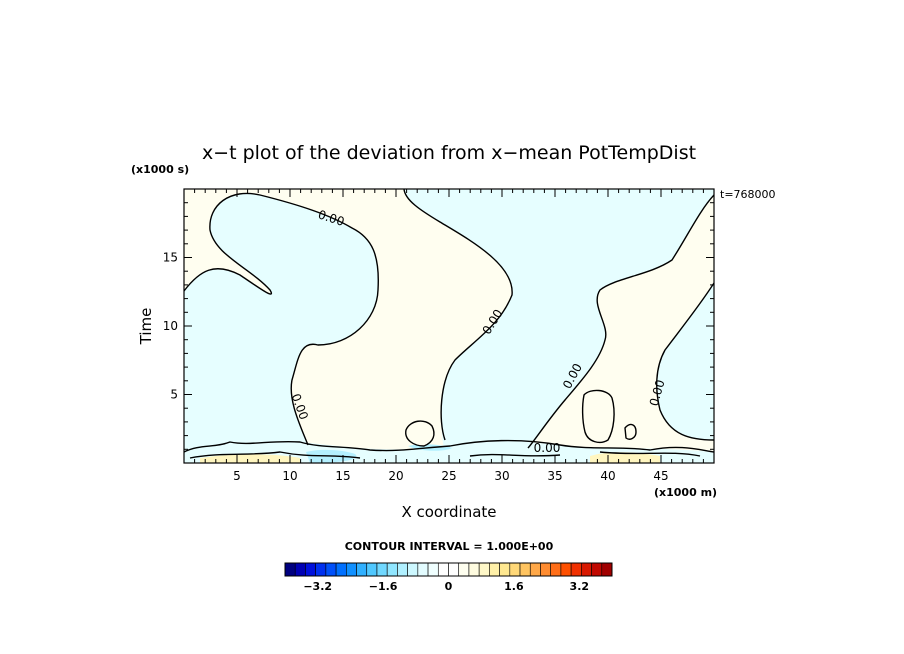 Image resolution: width=904 pixels, height=654 pixels. I want to click on x-tick-label: 10, so click(289, 476).